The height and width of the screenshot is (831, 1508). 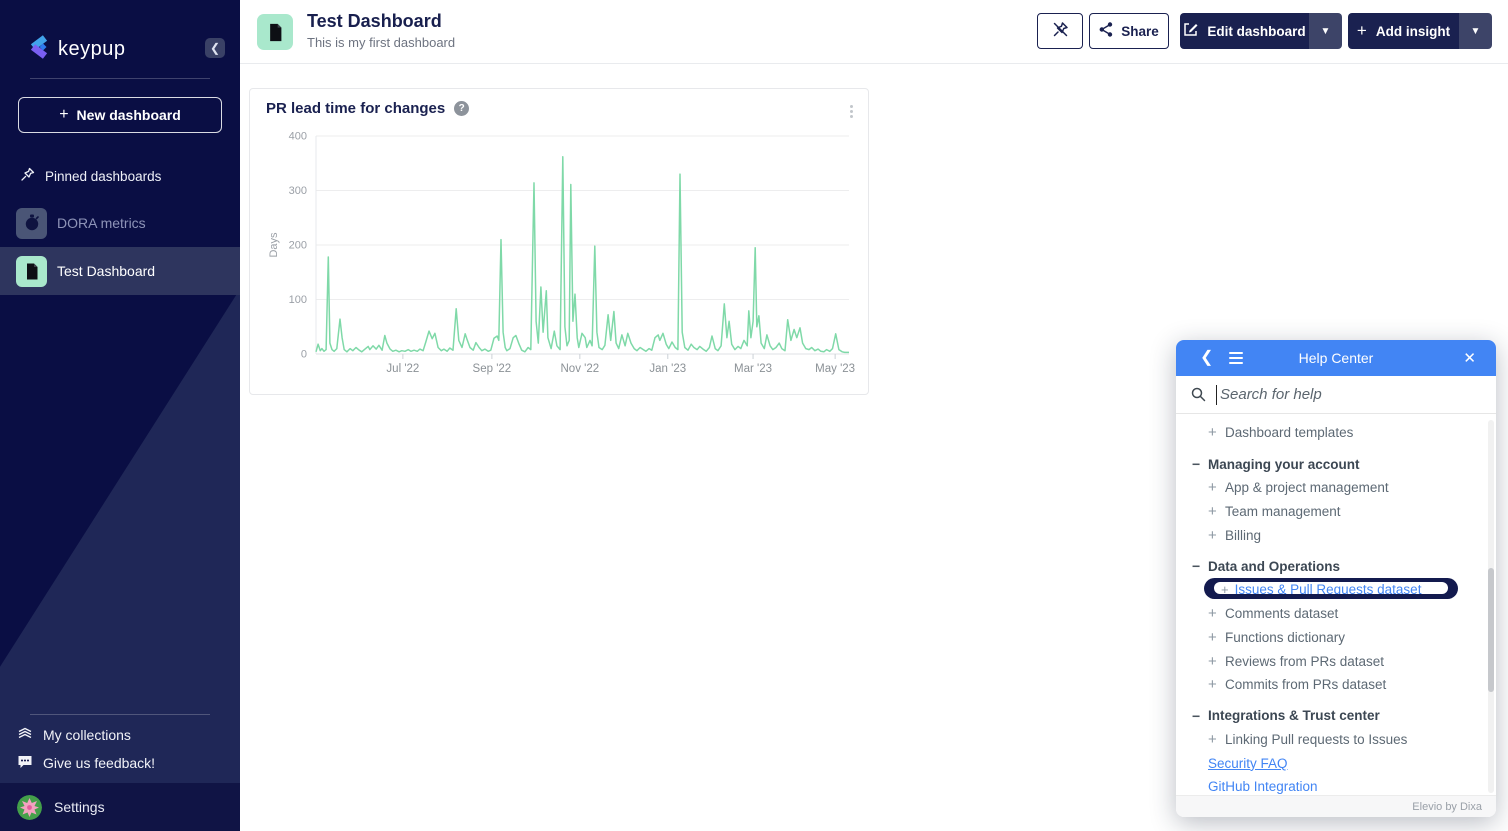 I want to click on svg-text: 400, so click(x=298, y=137).